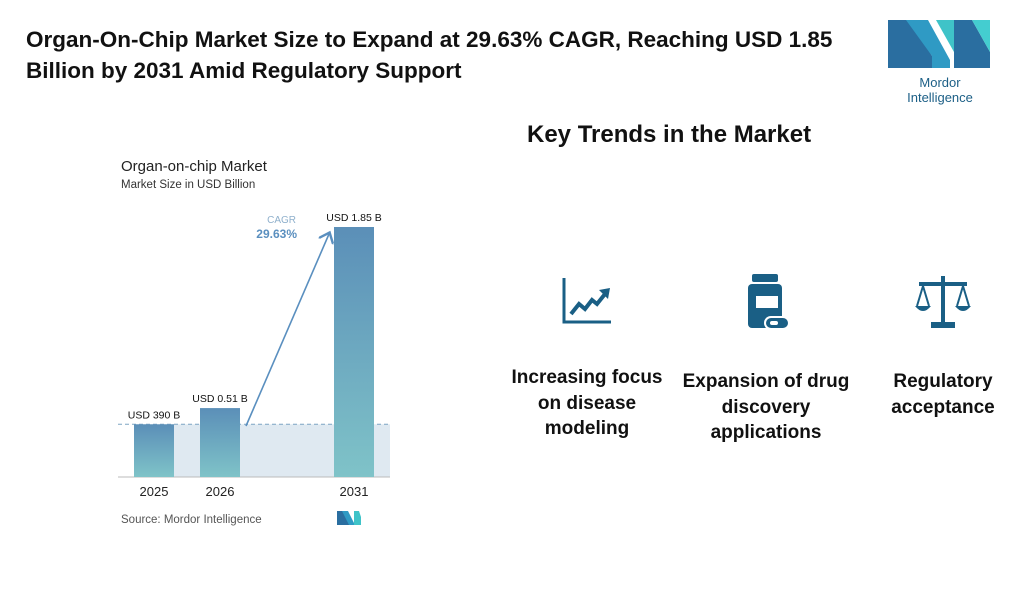 This screenshot has height=592, width=1012. I want to click on trend-item: Expansion of drug discovery applications, so click(766, 360).